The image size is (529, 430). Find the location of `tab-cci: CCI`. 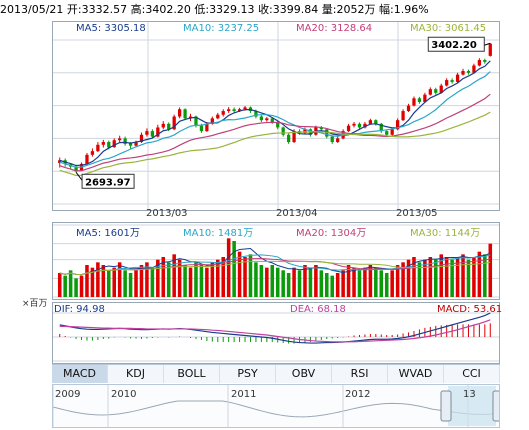

tab-cci: CCI is located at coordinates (472, 374).